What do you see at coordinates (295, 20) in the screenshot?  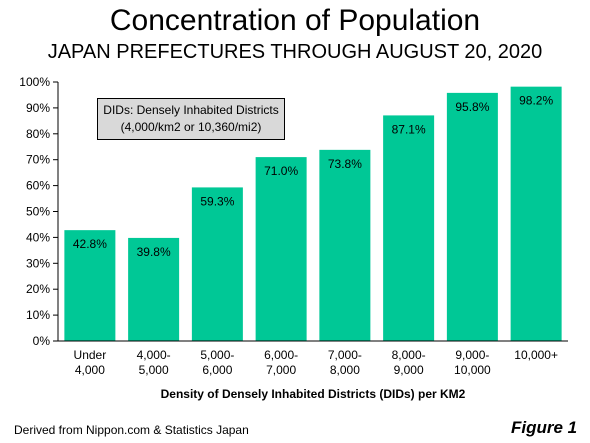 I see `chart-title: Concentration of Population` at bounding box center [295, 20].